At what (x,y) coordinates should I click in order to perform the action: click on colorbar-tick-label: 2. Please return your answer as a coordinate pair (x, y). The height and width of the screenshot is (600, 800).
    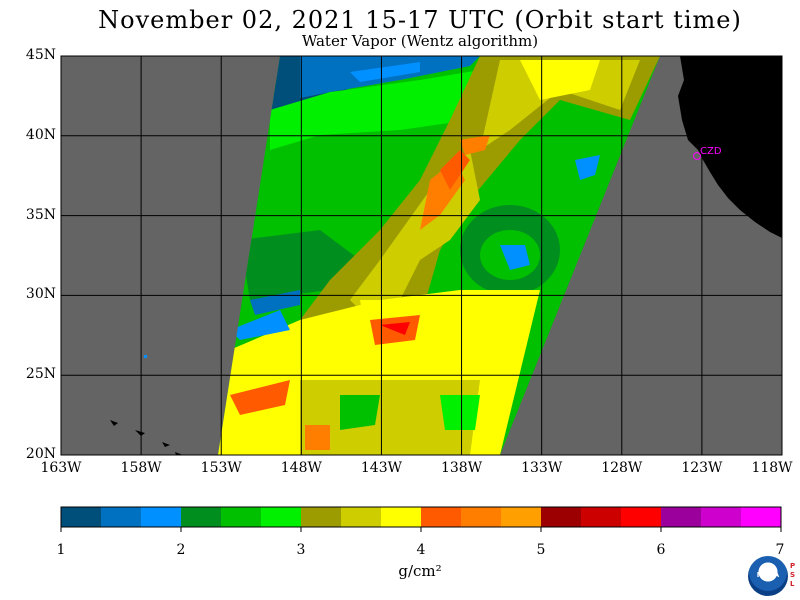
    Looking at the image, I should click on (181, 550).